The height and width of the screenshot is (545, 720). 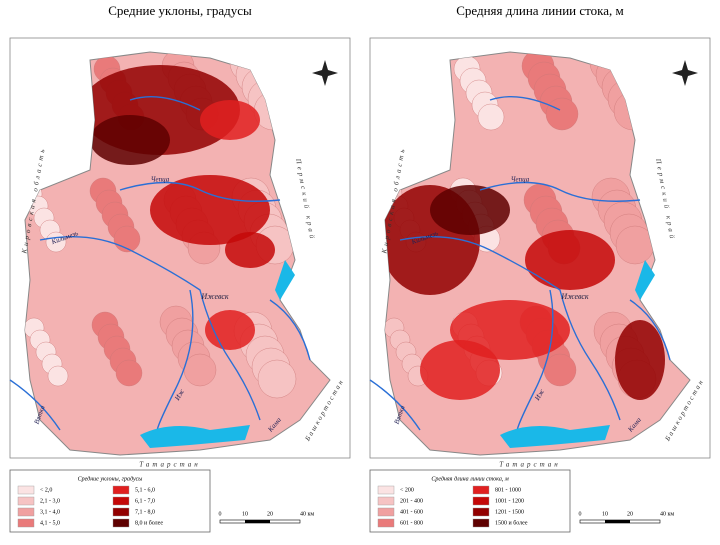 What do you see at coordinates (511, 522) in the screenshot?
I see `legend-label: 1500 и более` at bounding box center [511, 522].